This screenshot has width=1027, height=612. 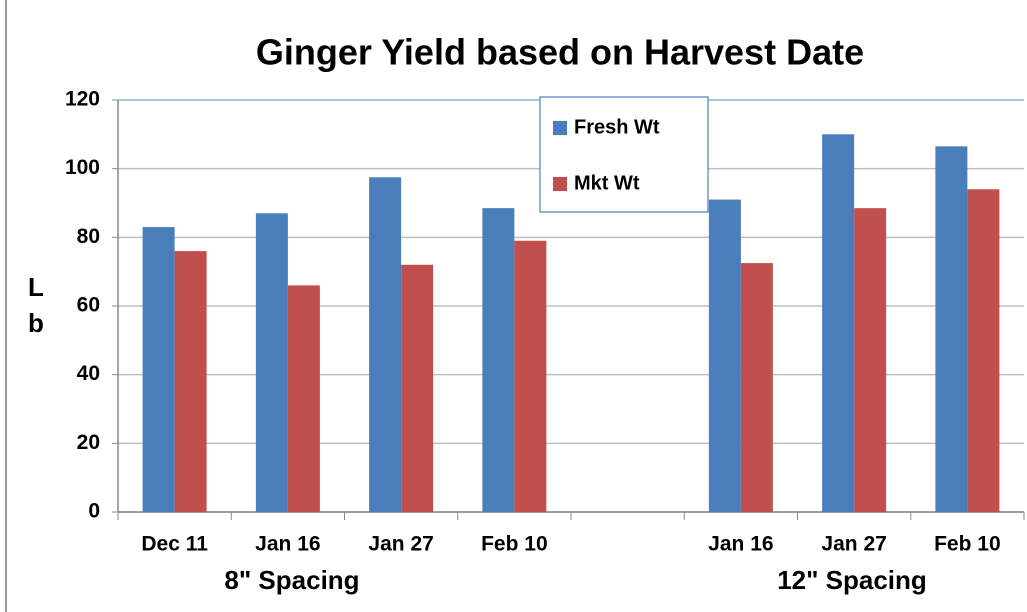 What do you see at coordinates (94, 511) in the screenshot?
I see `y-tick-label: 0` at bounding box center [94, 511].